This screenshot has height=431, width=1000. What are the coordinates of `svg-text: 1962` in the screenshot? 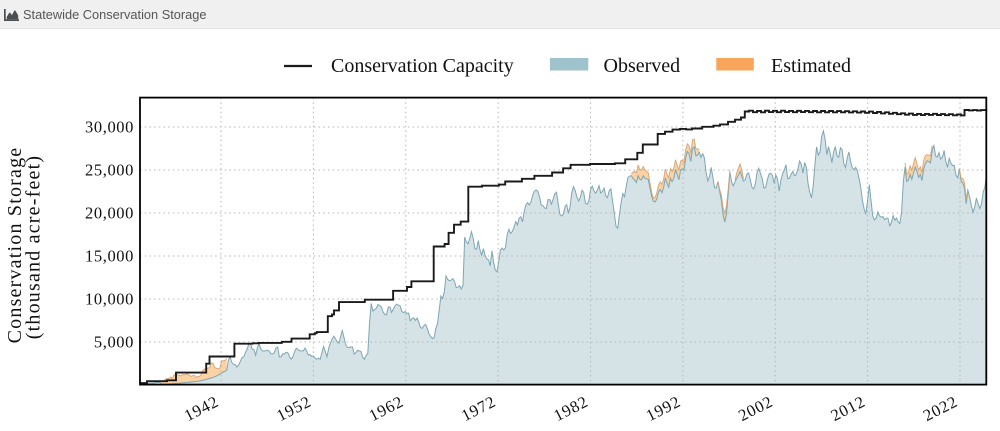 It's located at (386, 408).